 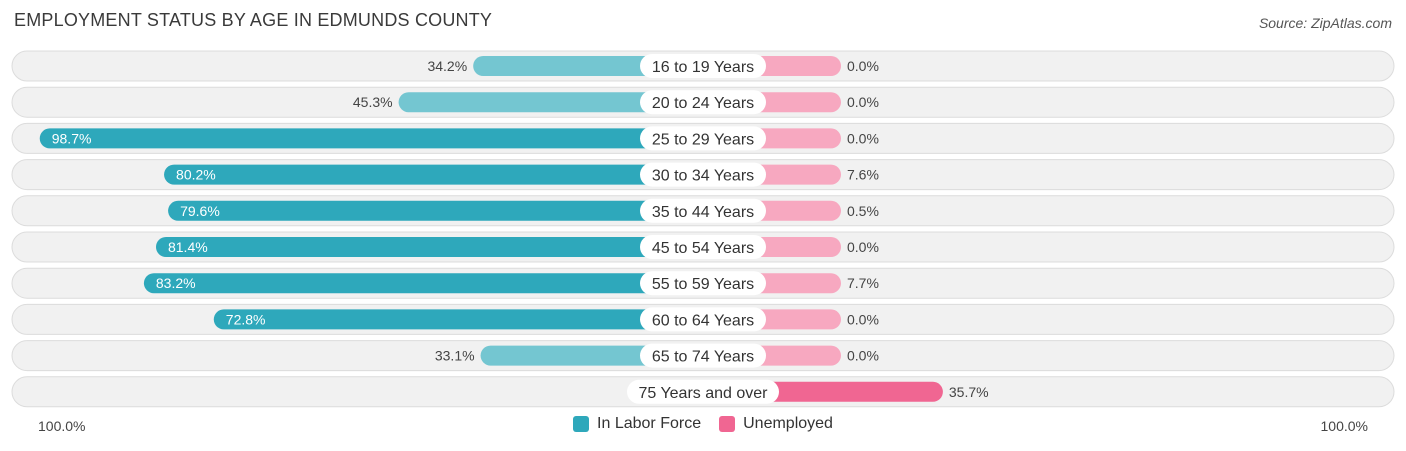 I want to click on labor-value-label: 72.8%, so click(x=246, y=319).